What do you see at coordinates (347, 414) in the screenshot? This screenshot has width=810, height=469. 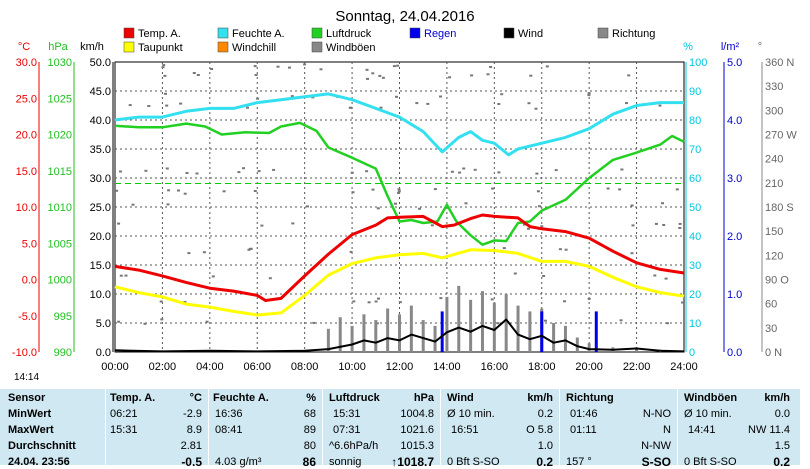 I see `pres-min-time: 15:31` at bounding box center [347, 414].